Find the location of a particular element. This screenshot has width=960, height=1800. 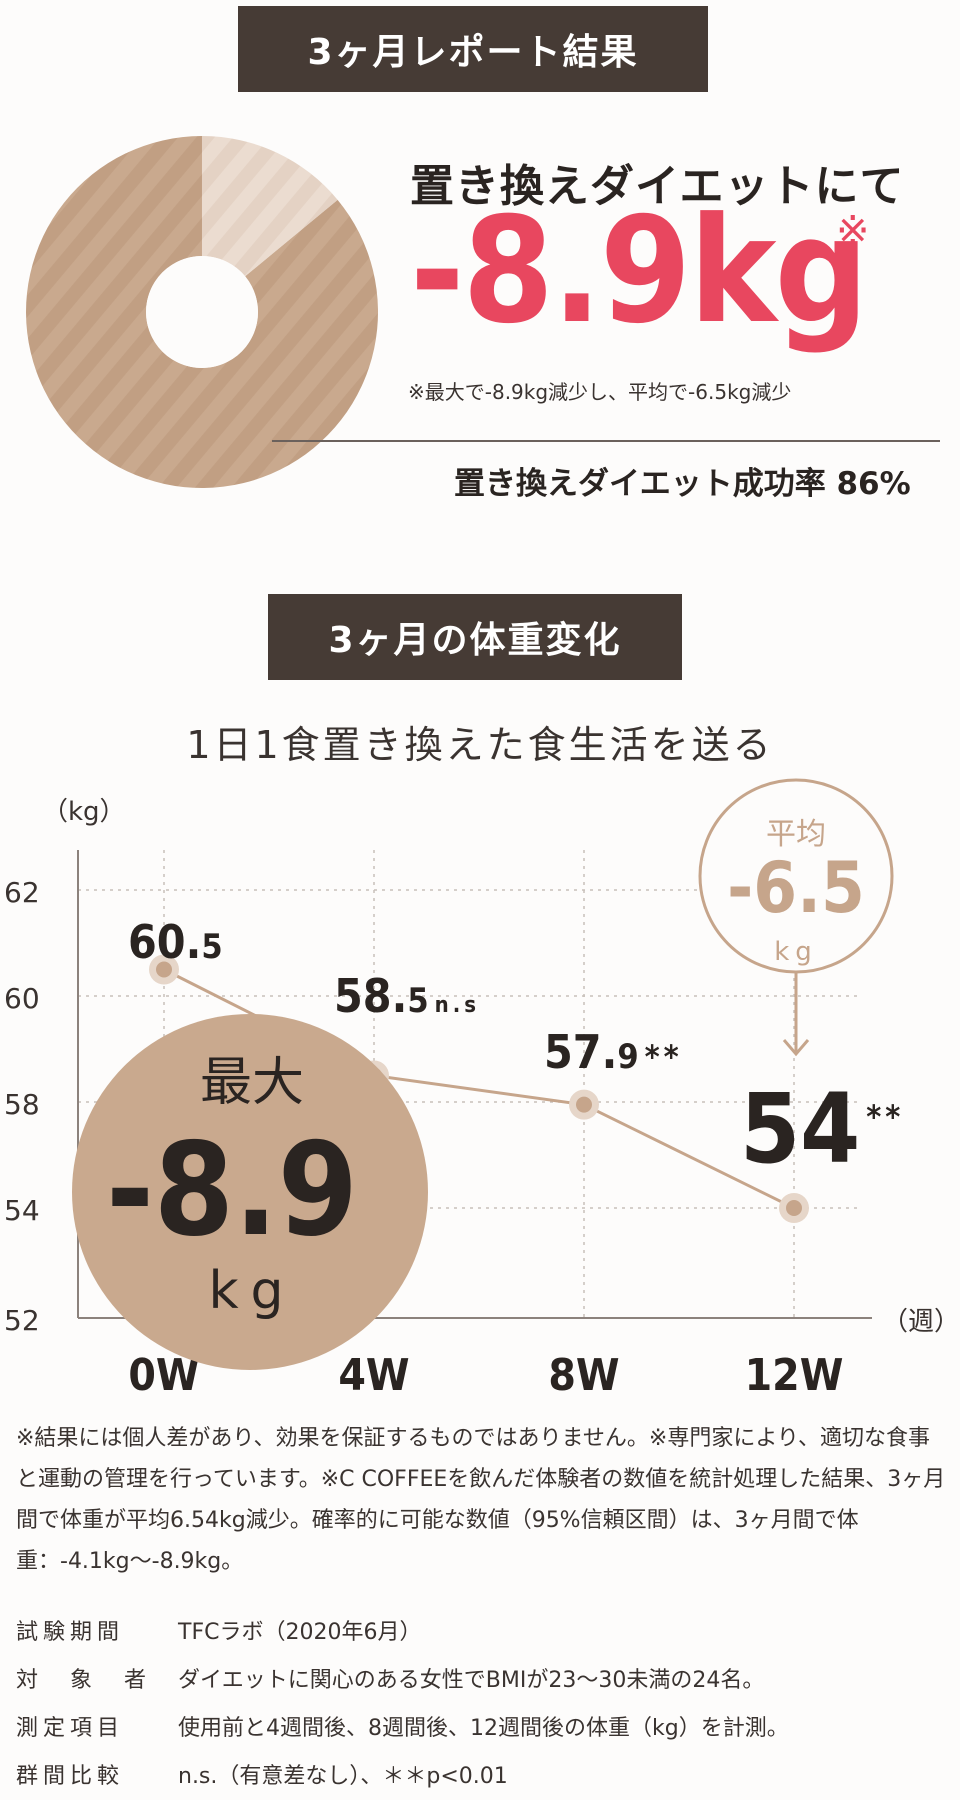

y-tick-label: 60 is located at coordinates (22, 998).